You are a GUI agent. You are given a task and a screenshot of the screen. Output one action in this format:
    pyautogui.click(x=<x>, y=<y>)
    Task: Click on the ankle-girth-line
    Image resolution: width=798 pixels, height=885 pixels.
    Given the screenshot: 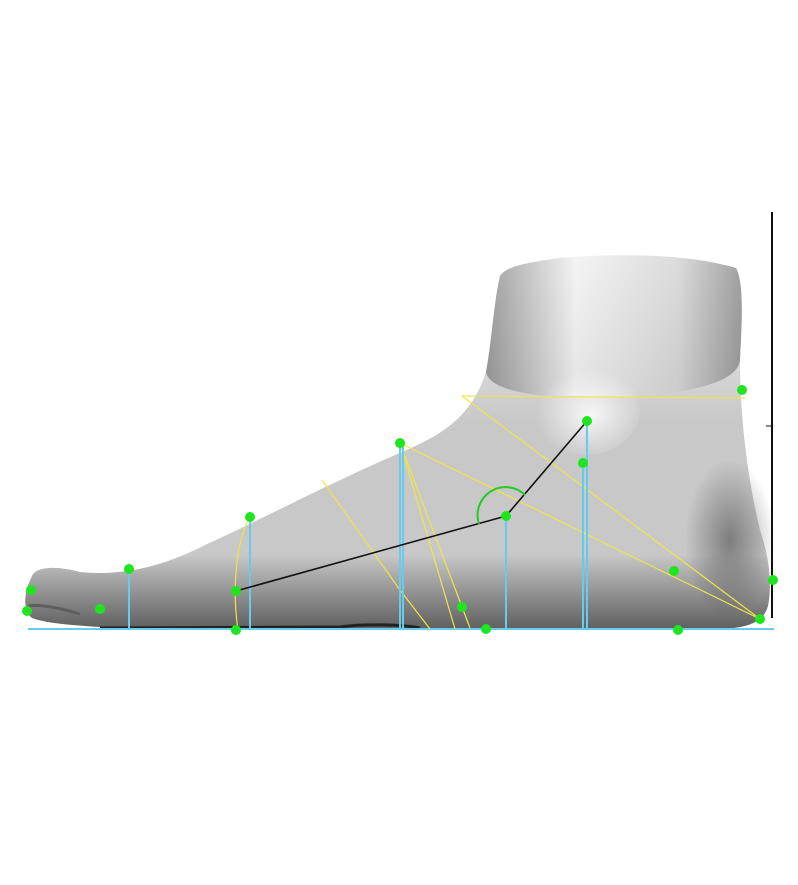 What is the action you would take?
    pyautogui.click(x=603, y=397)
    